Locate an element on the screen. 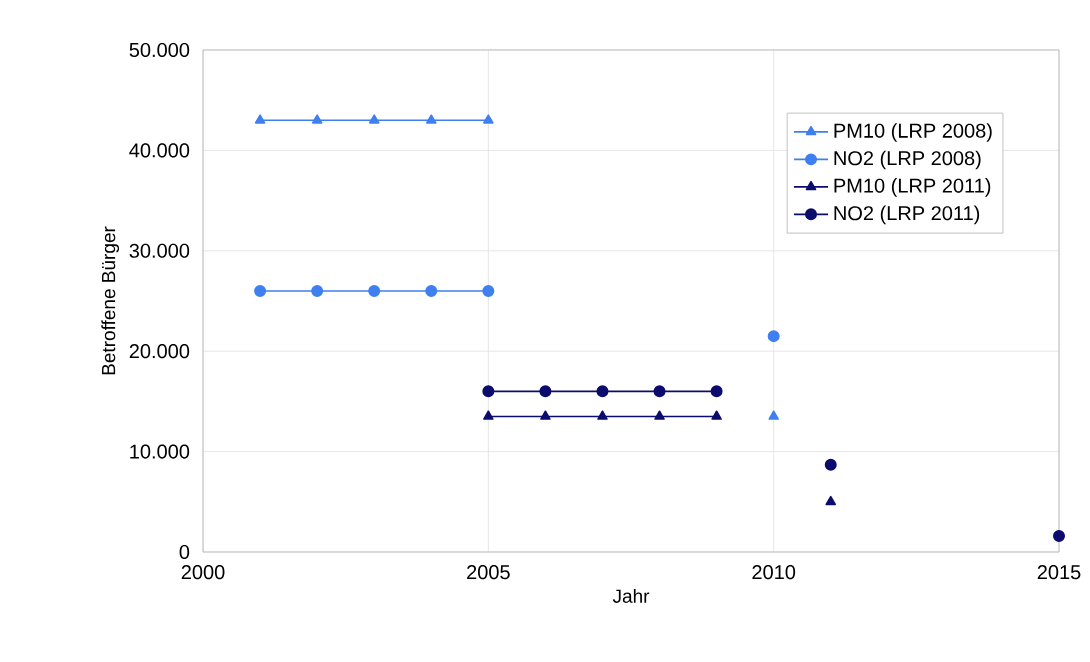 This screenshot has width=1090, height=662. y-axis-title: Betroffene Bürger is located at coordinates (110, 300).